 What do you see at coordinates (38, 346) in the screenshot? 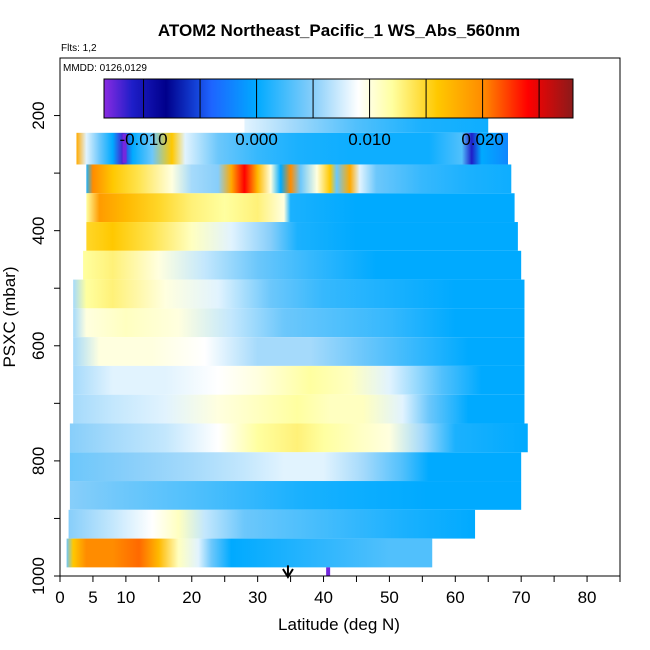
I see `y-tick-label: 600` at bounding box center [38, 346].